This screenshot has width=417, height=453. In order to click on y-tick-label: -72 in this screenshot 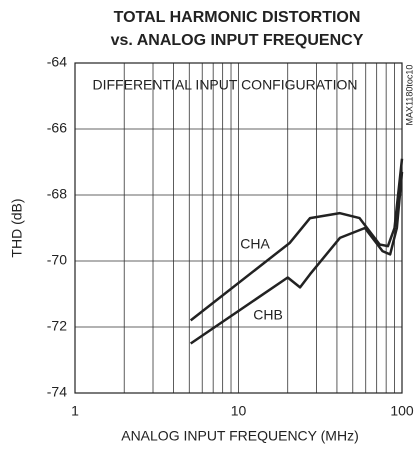, I will do `click(57, 326)`.